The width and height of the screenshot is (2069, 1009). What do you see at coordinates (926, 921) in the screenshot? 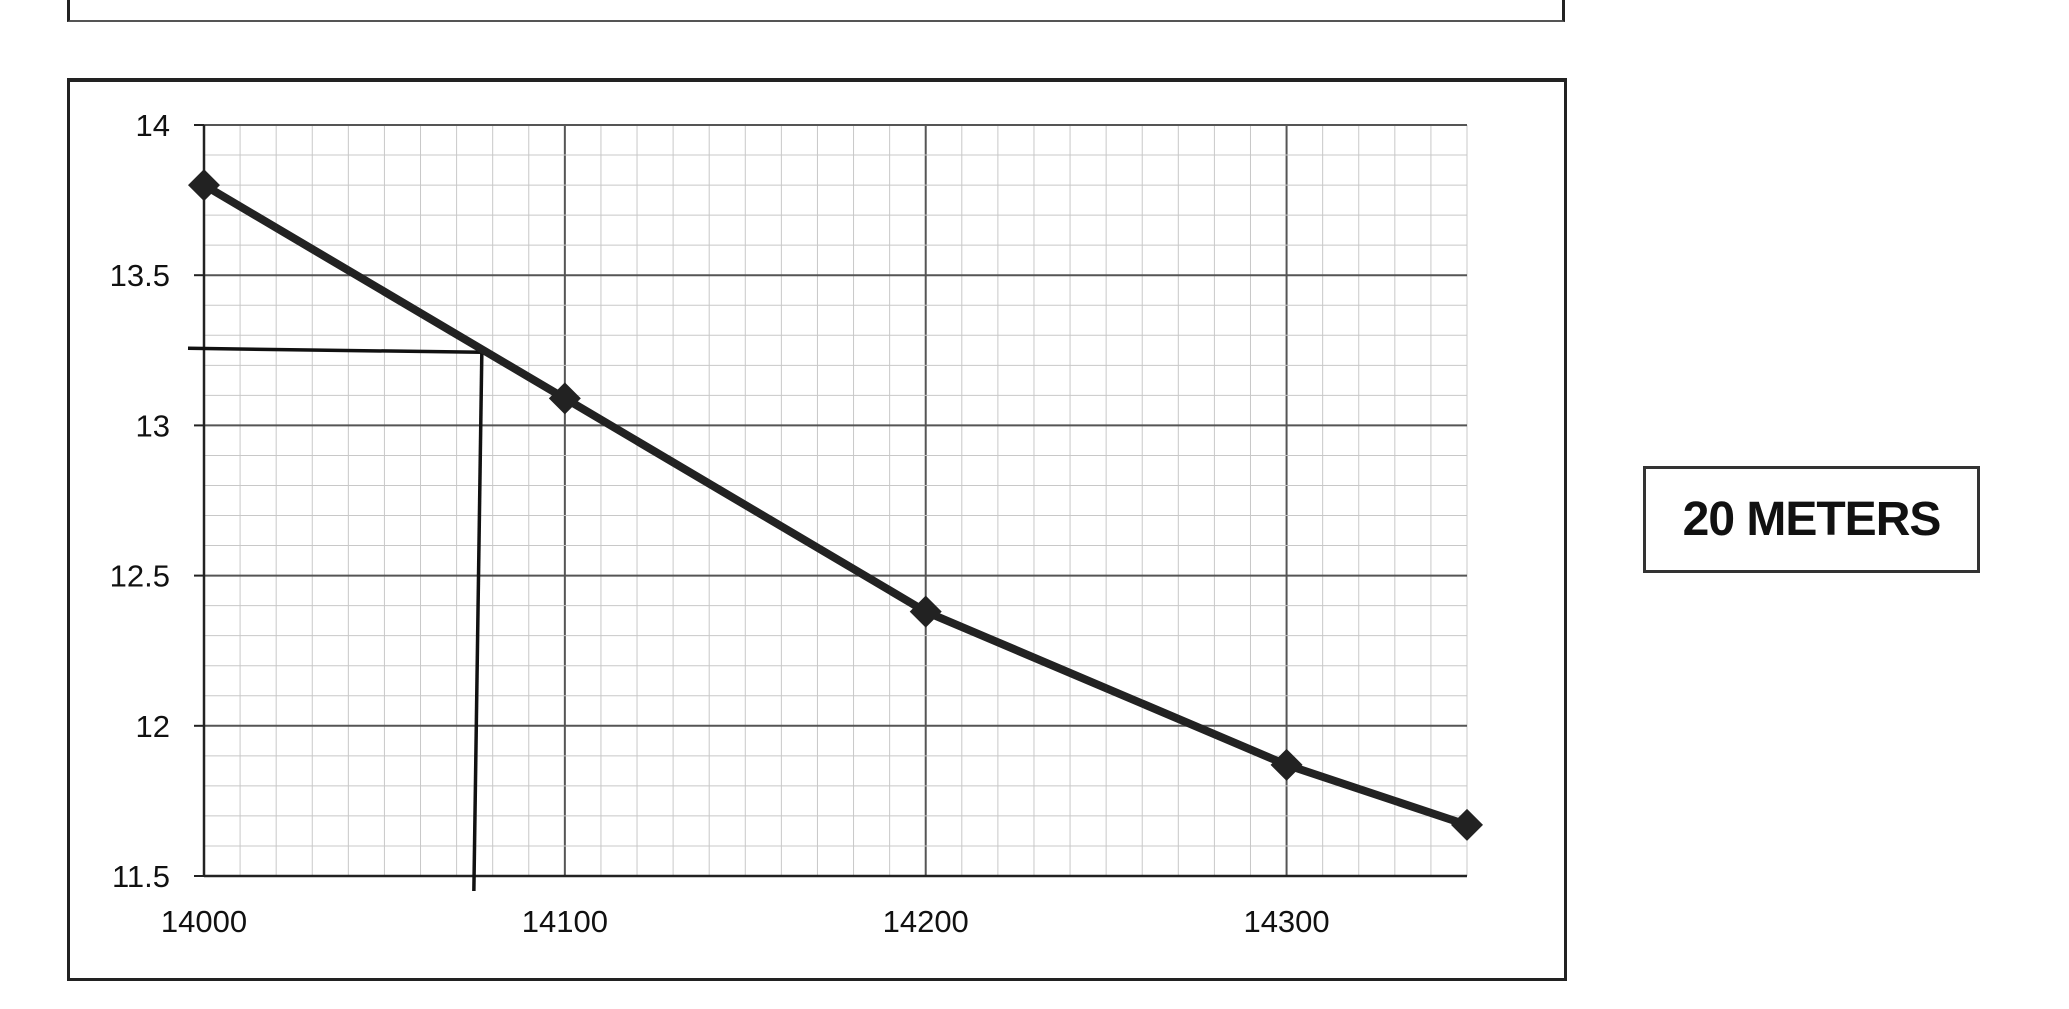
I see `x-tick-label: 14200` at bounding box center [926, 921].